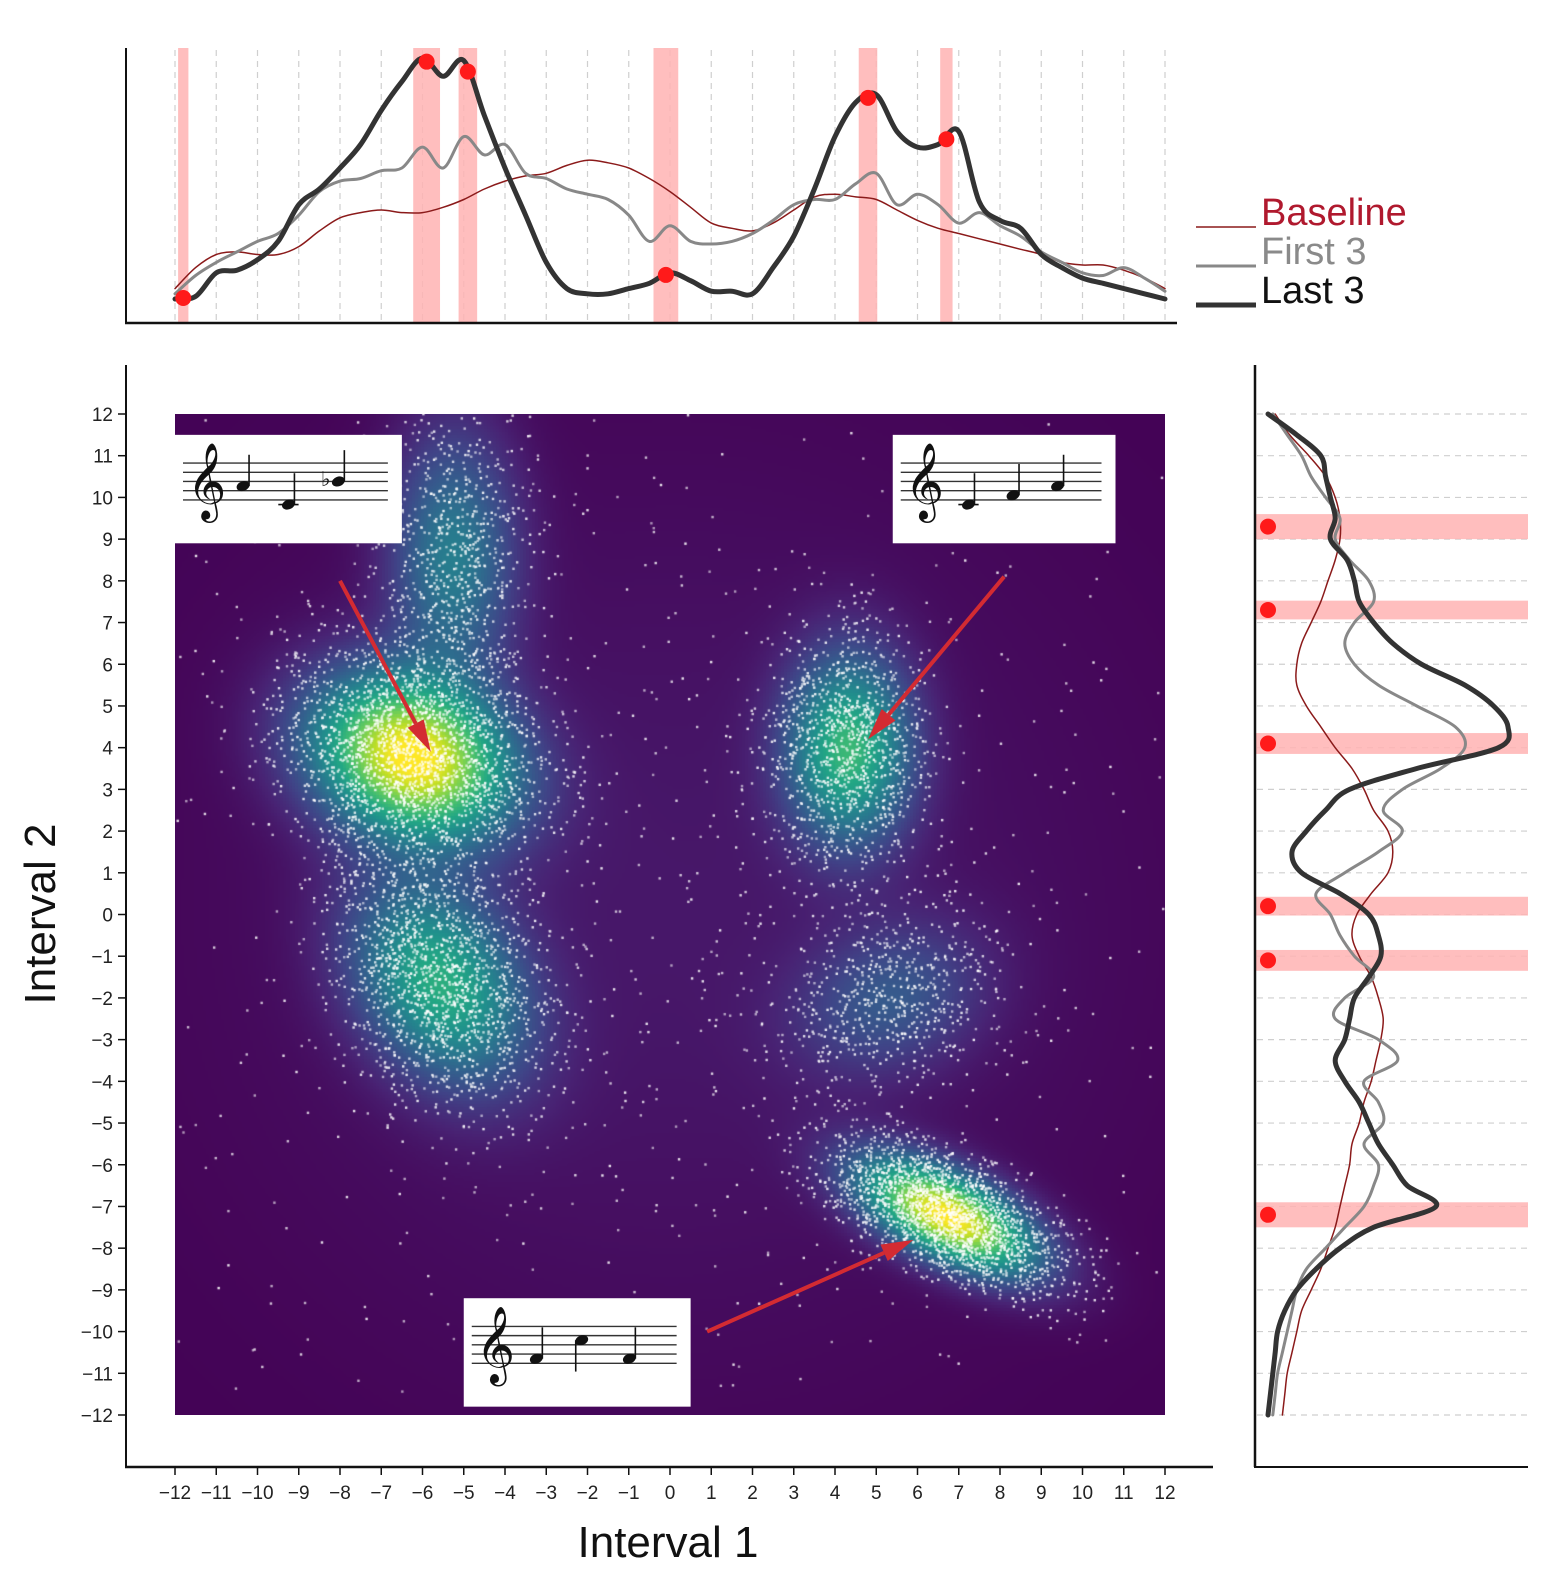 The image size is (1542, 1575). I want to click on top-marginal-peaks, so click(565, 179).